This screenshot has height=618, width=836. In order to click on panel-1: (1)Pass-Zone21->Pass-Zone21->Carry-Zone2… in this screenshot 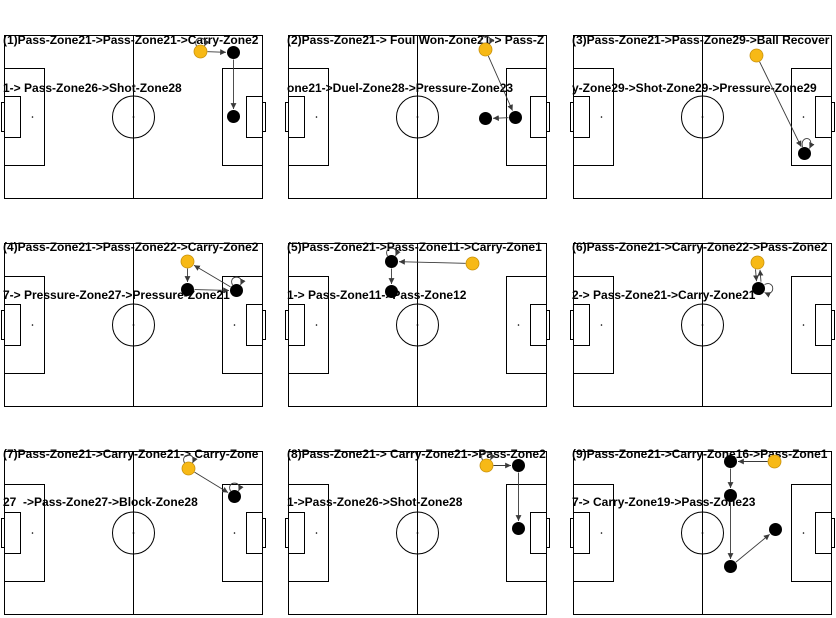, I will do `click(134, 102)`.